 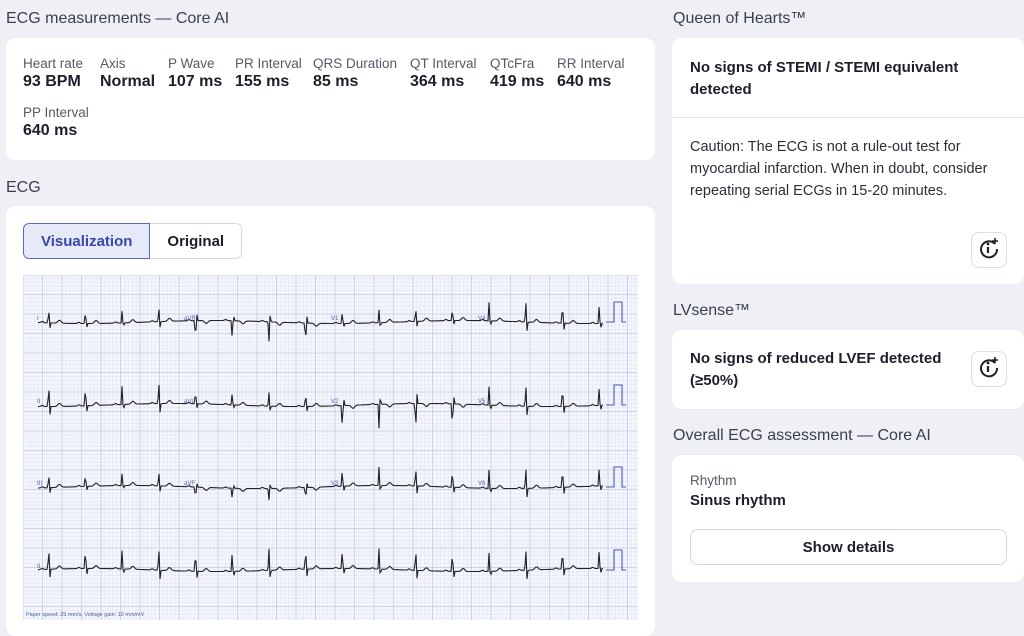 I want to click on measurement-rr-interval: RR Interval 640 ms, so click(x=591, y=73).